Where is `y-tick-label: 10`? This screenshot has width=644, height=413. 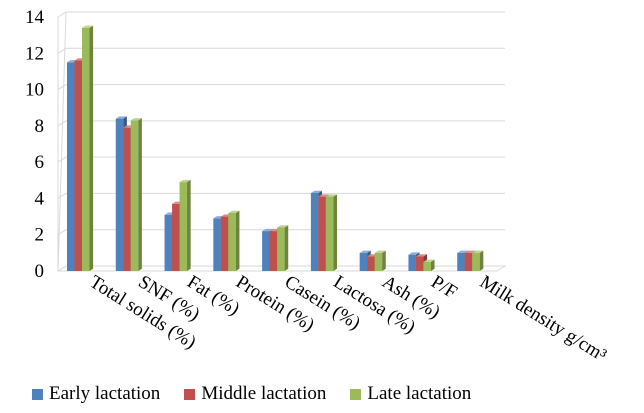 y-tick-label: 10 is located at coordinates (34, 90).